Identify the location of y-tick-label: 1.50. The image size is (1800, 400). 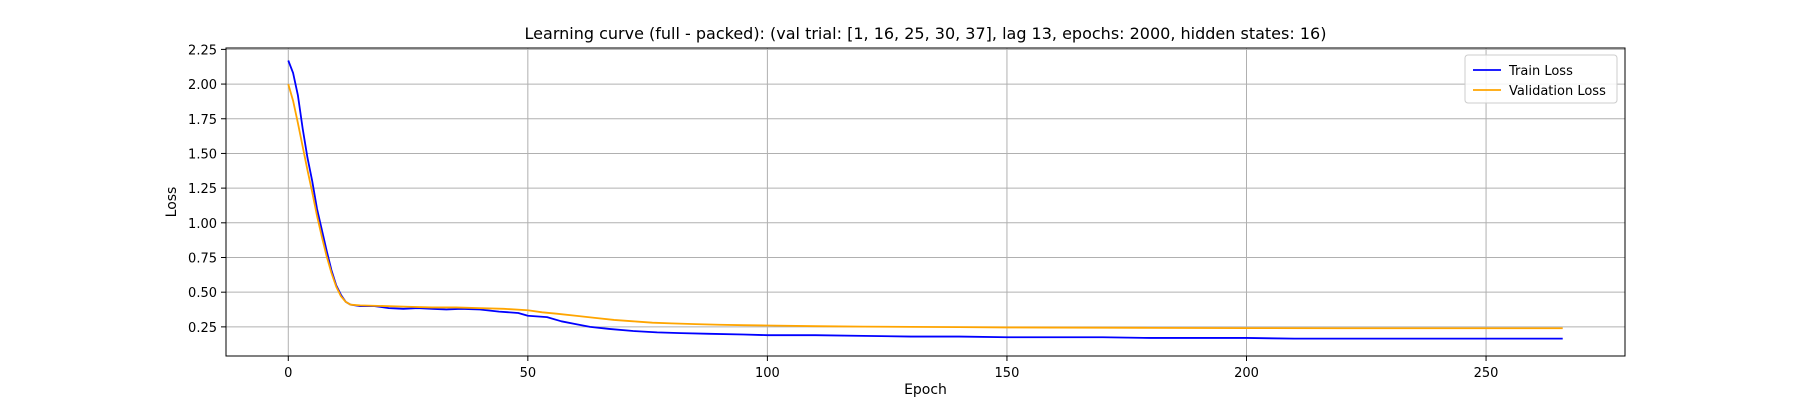
(202, 154).